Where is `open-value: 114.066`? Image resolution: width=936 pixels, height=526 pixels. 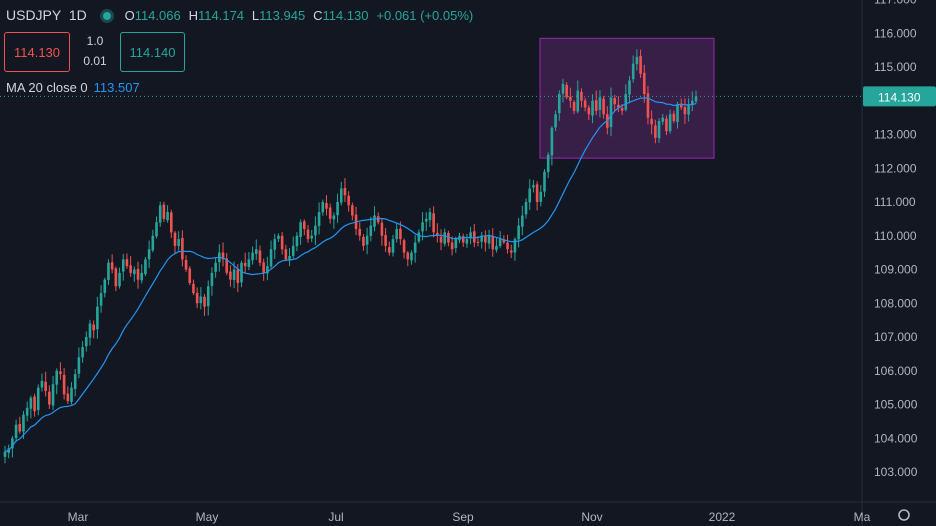 open-value: 114.066 is located at coordinates (157, 15).